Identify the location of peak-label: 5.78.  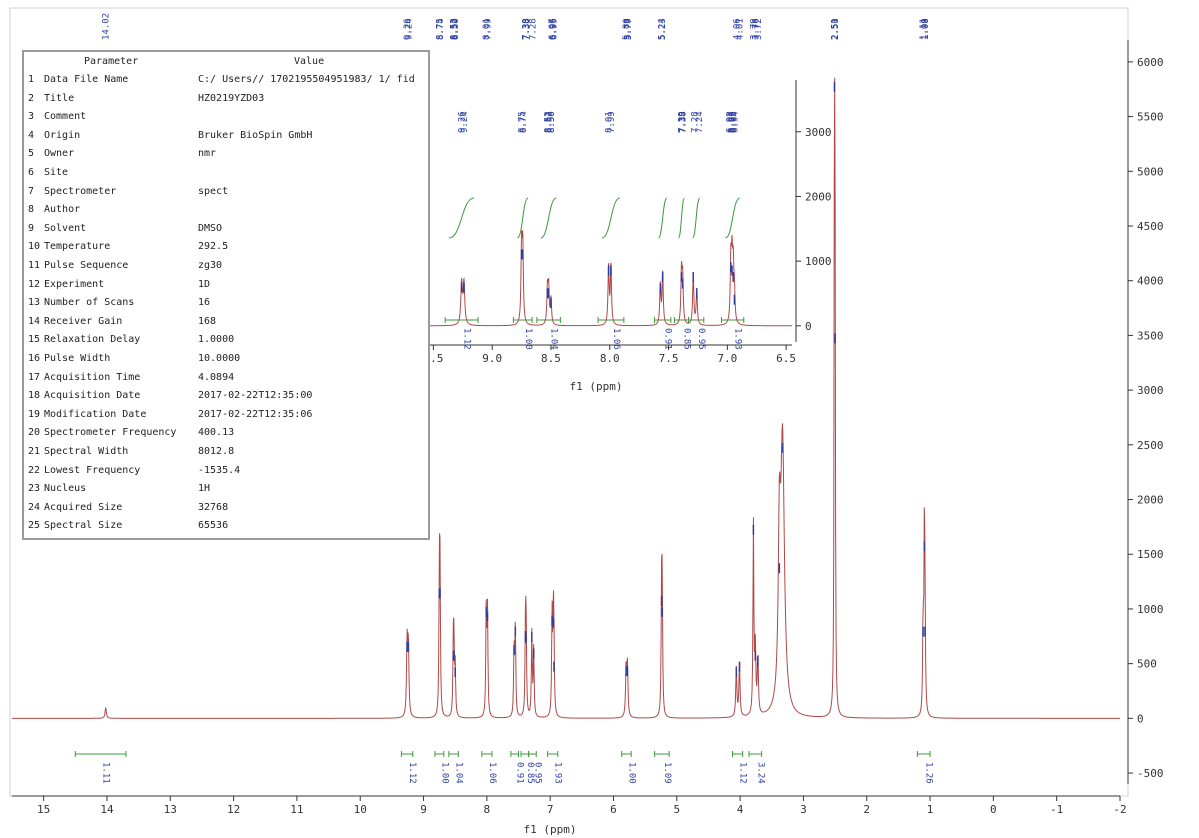
(628, 29).